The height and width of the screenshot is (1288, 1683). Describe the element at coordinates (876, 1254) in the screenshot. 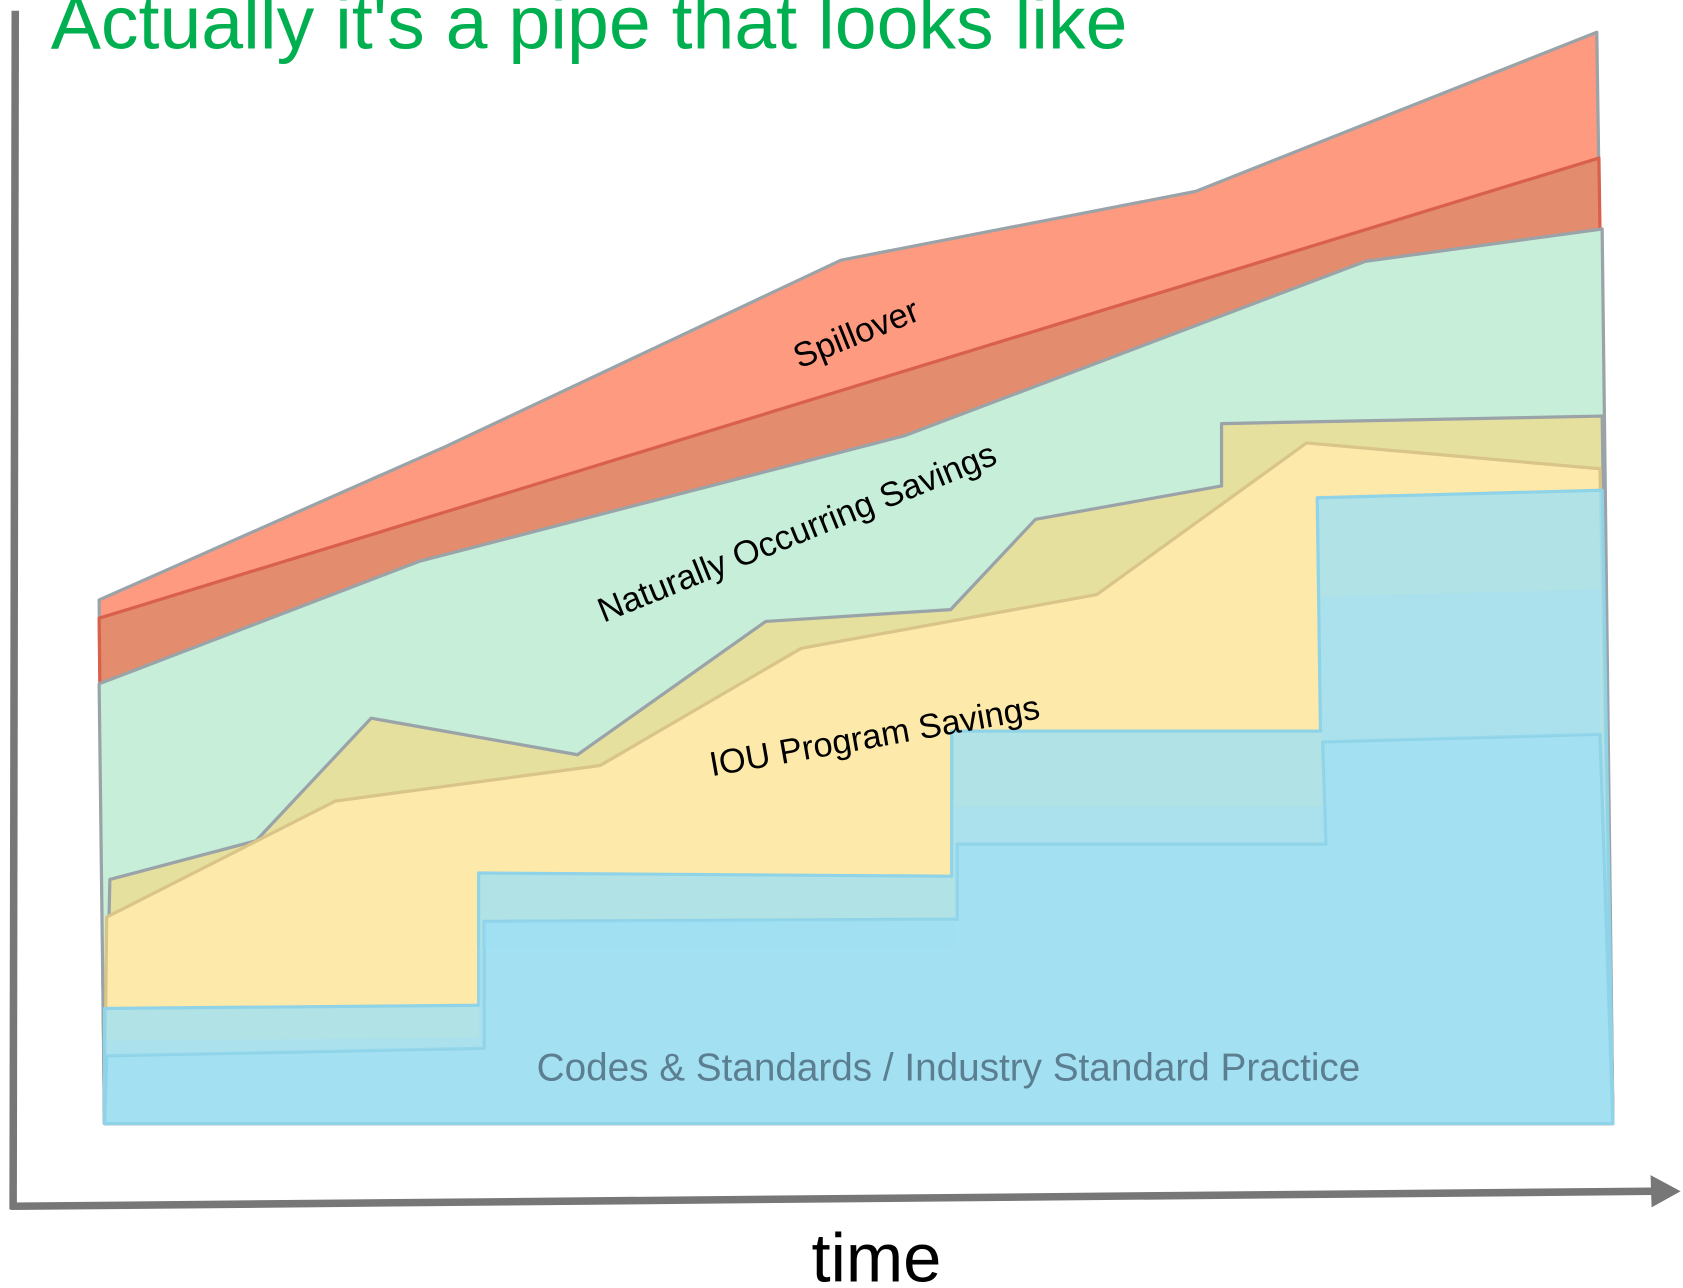

I see `x-axis-label: time` at that location.